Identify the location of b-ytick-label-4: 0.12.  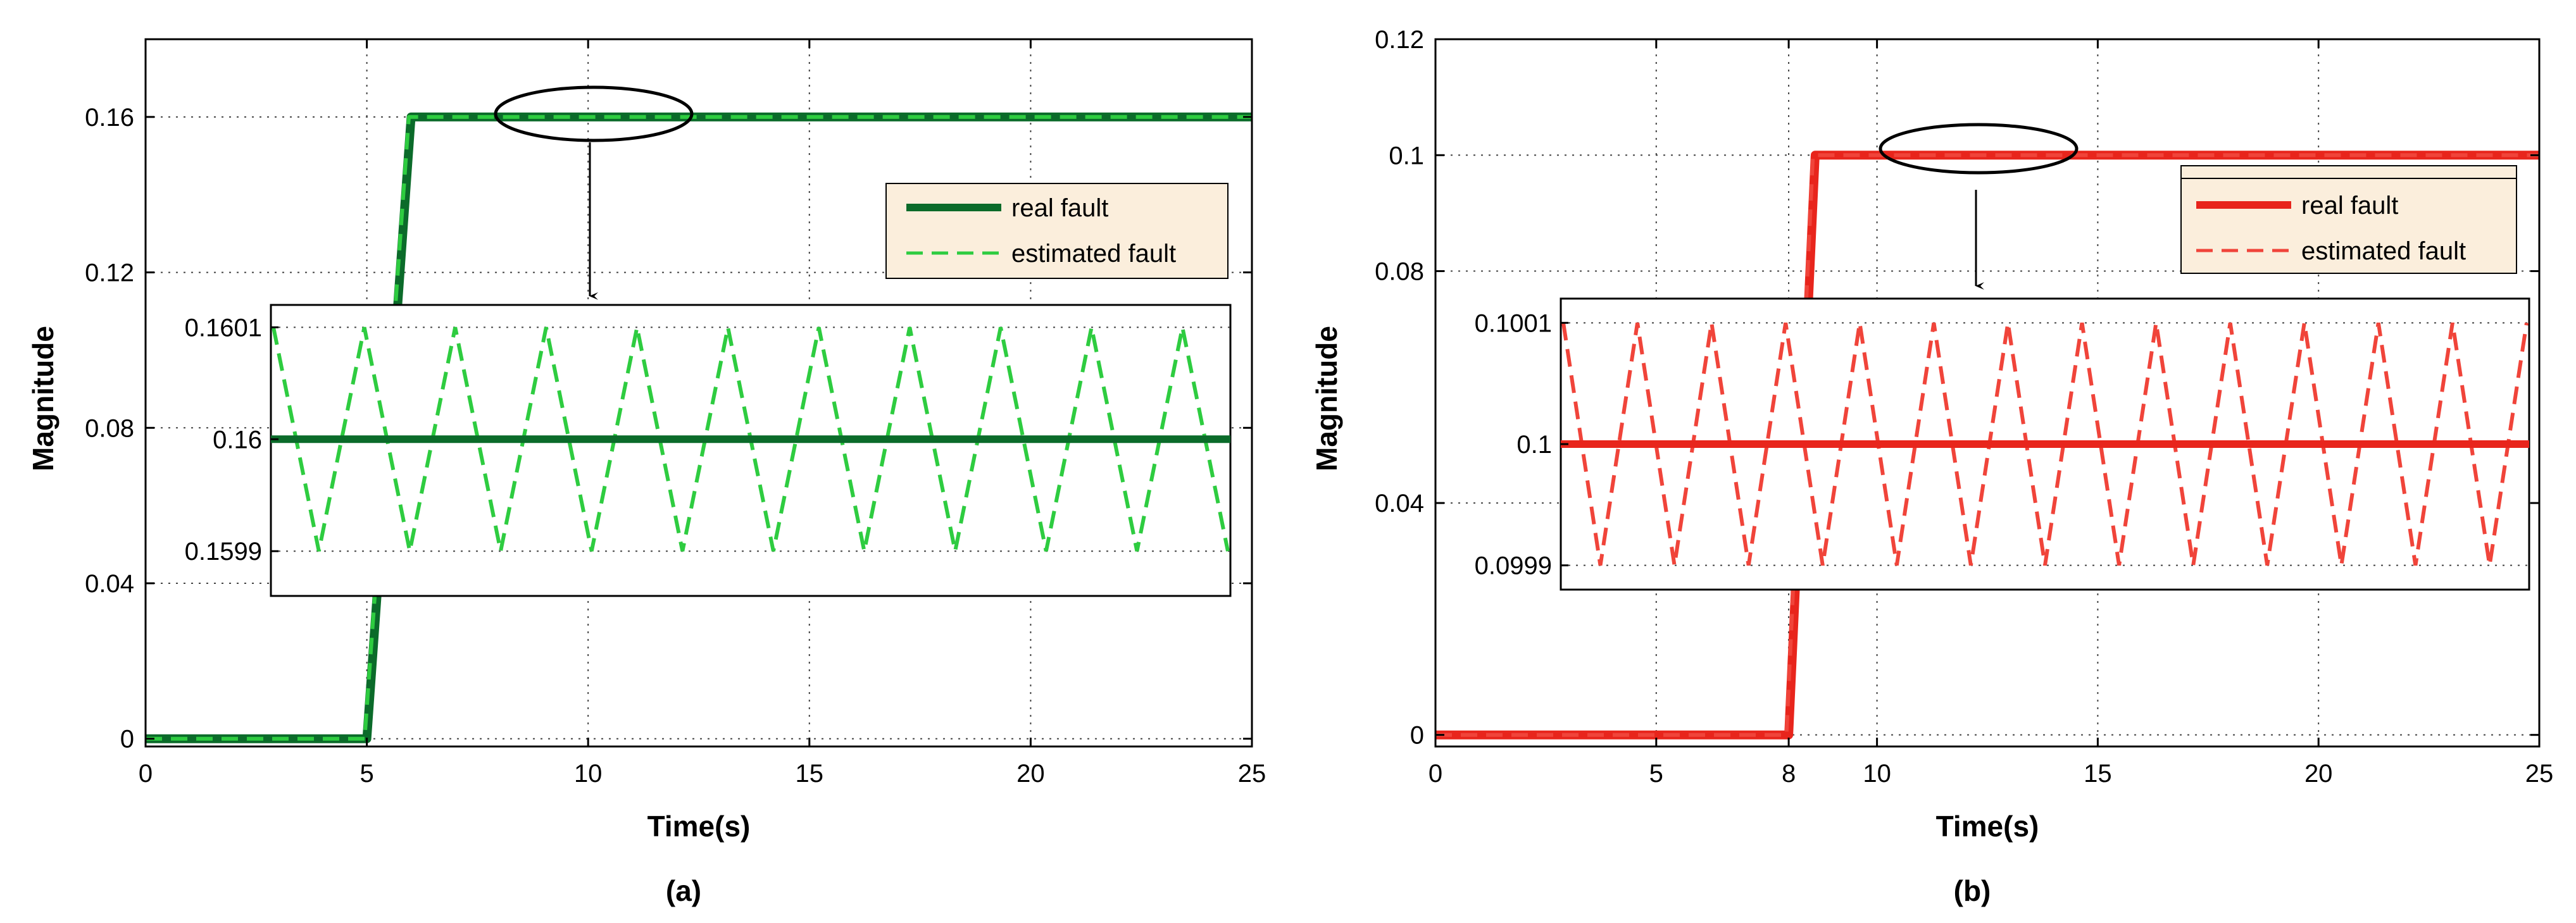
(1399, 40).